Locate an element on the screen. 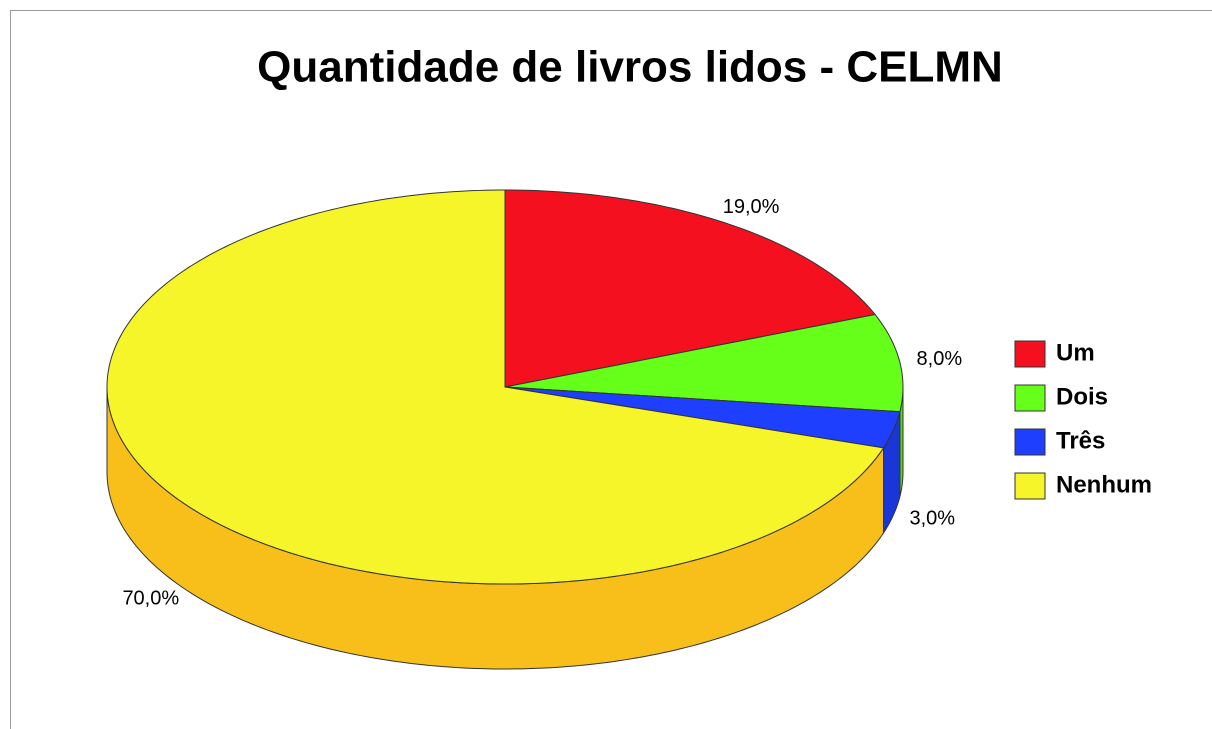  legend-label: Nenhum is located at coordinates (1104, 484).